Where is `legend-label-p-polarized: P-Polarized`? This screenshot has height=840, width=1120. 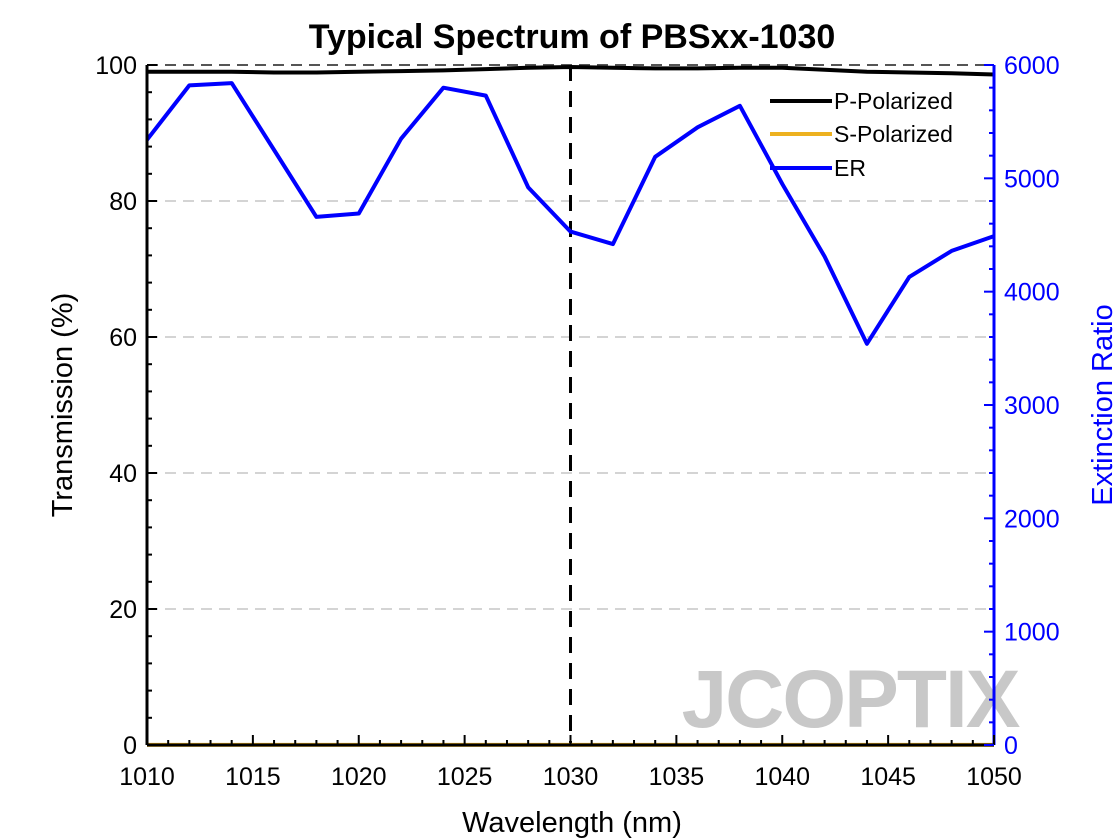 legend-label-p-polarized: P-Polarized is located at coordinates (893, 101).